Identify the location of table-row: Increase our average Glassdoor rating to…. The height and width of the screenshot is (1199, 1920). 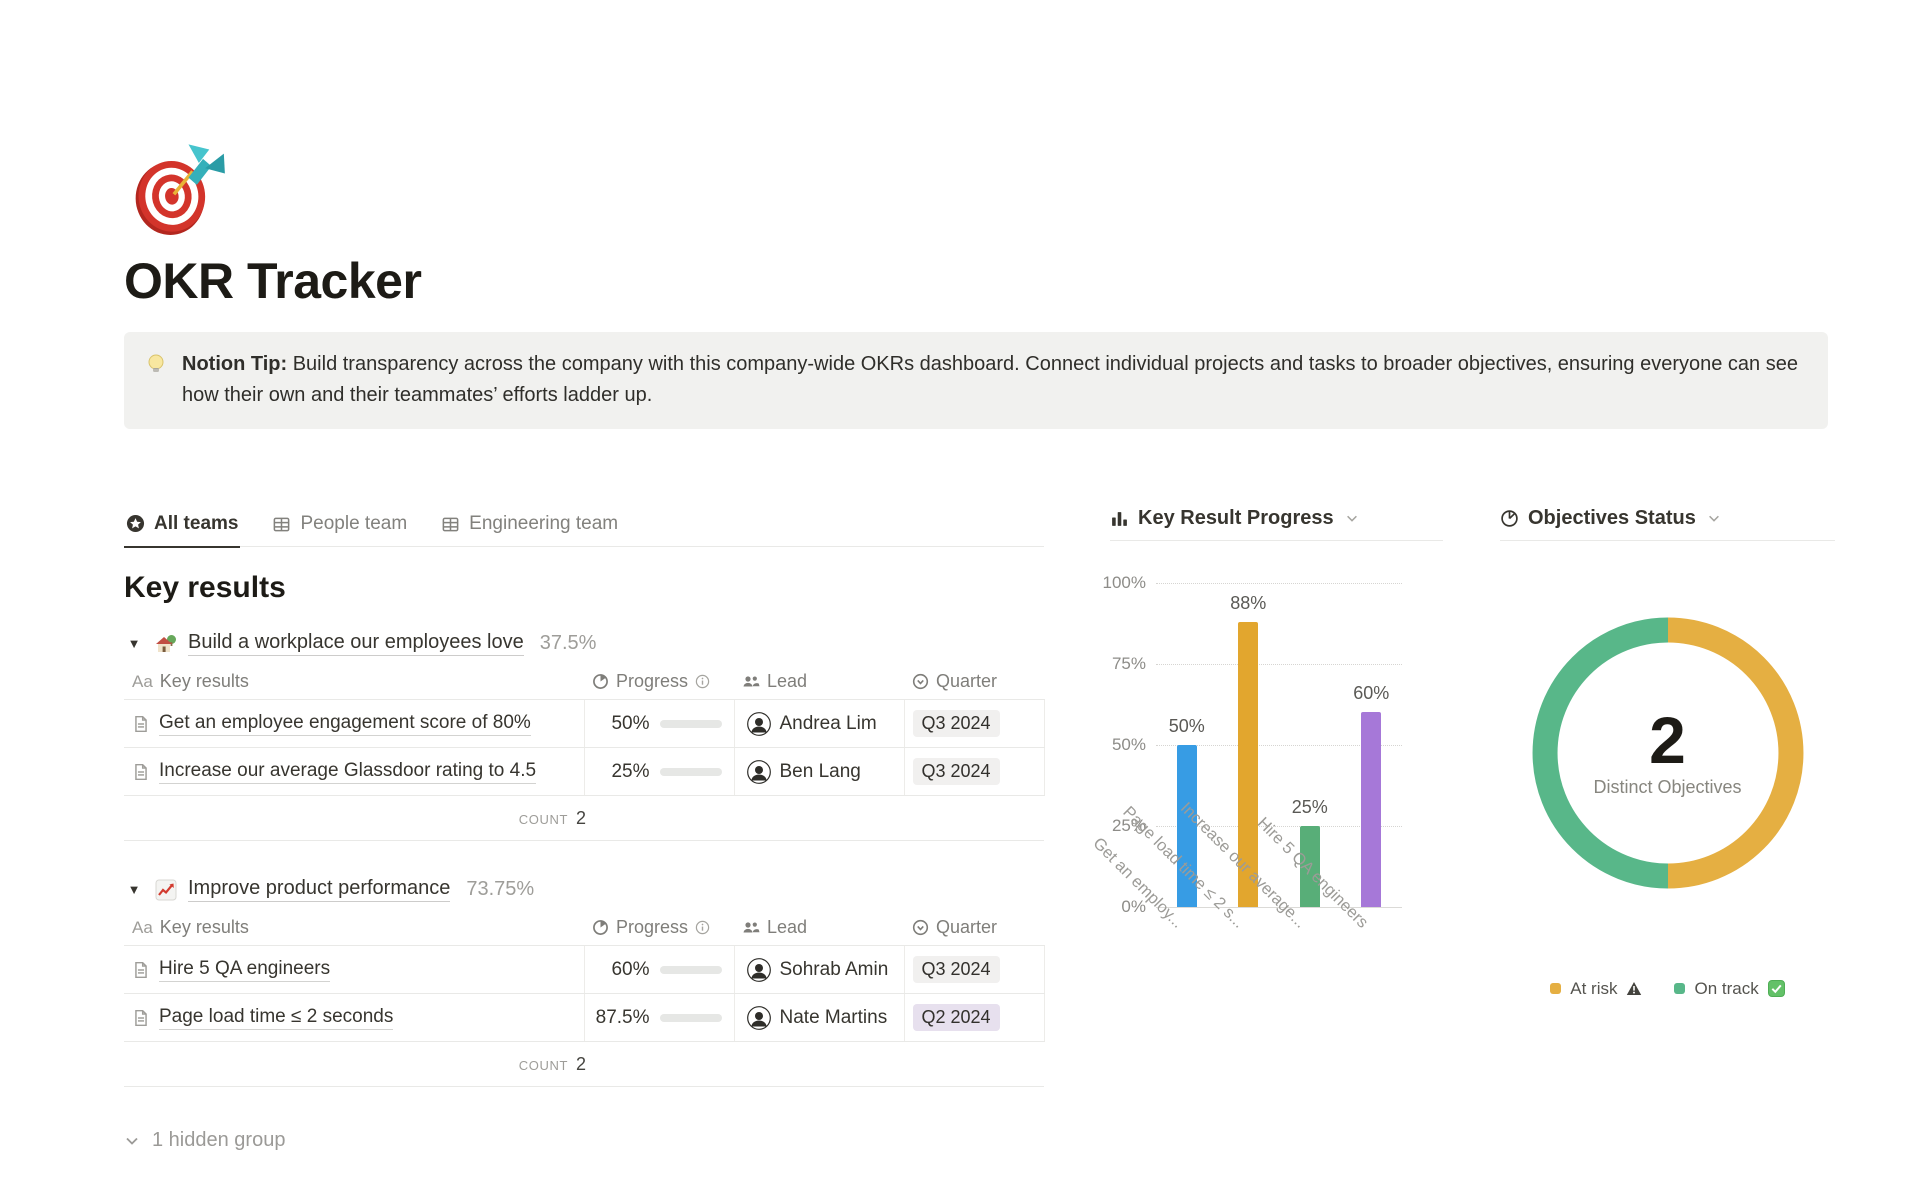
(584, 772).